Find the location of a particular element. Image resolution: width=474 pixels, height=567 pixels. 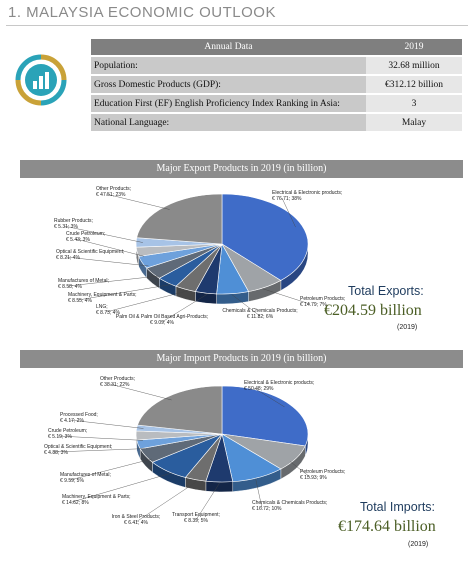

population-label: Population: is located at coordinates (228, 65).